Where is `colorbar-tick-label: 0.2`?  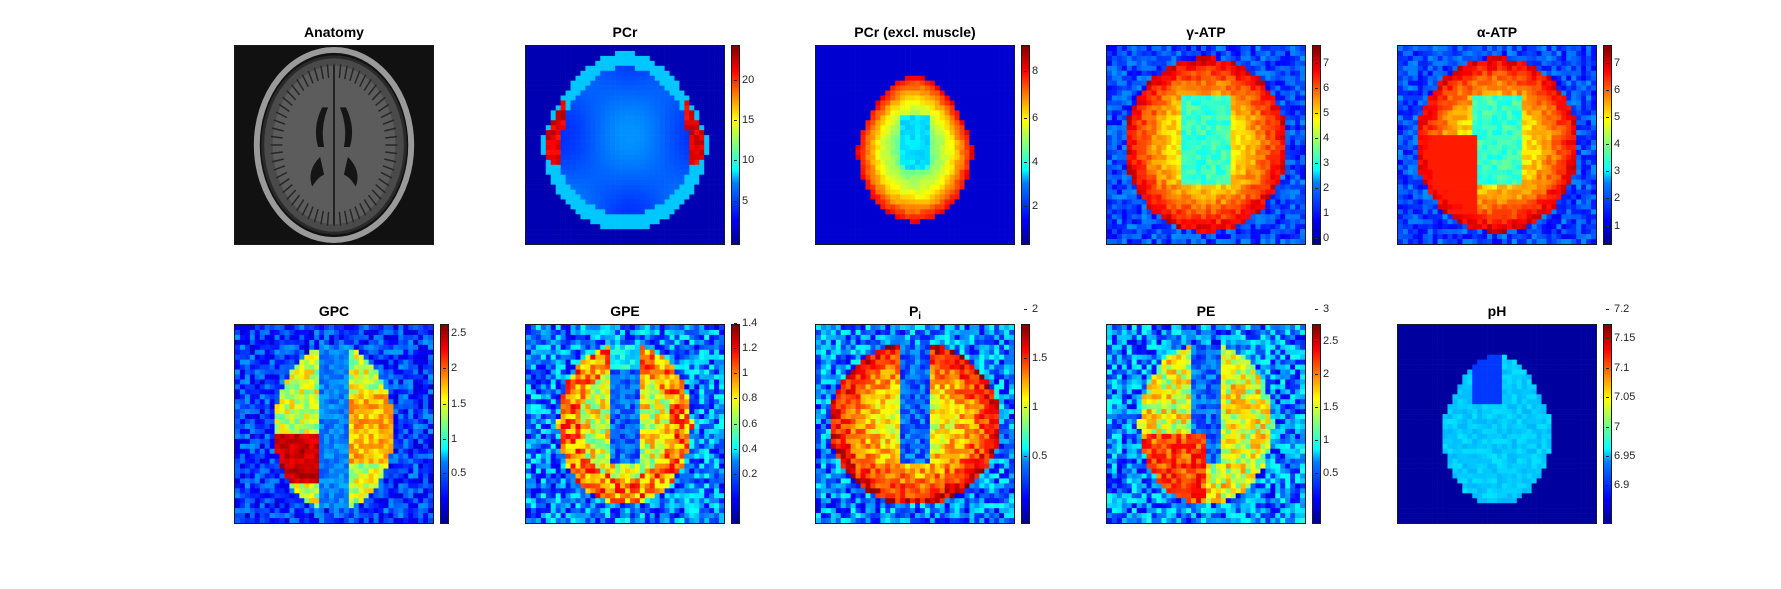 colorbar-tick-label: 0.2 is located at coordinates (745, 474).